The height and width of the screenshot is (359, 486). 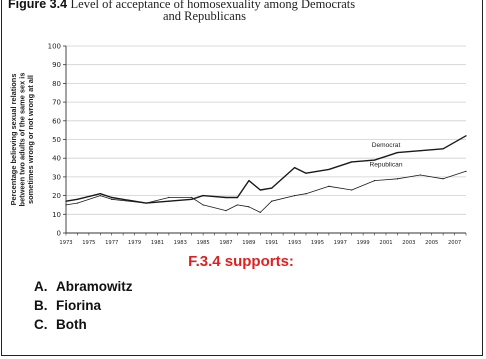 What do you see at coordinates (56, 196) in the screenshot?
I see `y-tick-label-20: 20` at bounding box center [56, 196].